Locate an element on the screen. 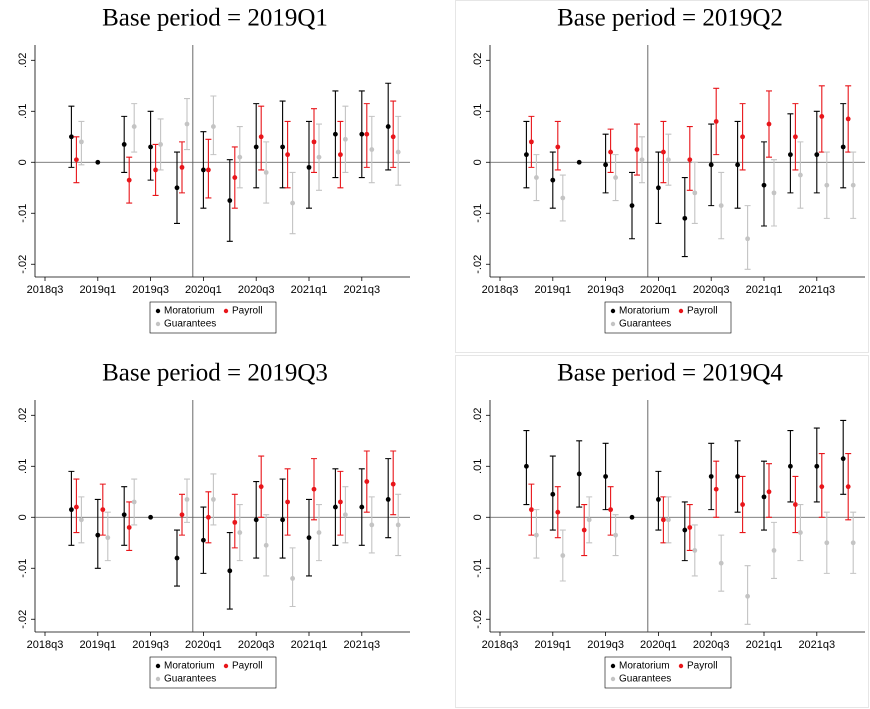  chart-title: Base period = 2019Q4 is located at coordinates (670, 373).